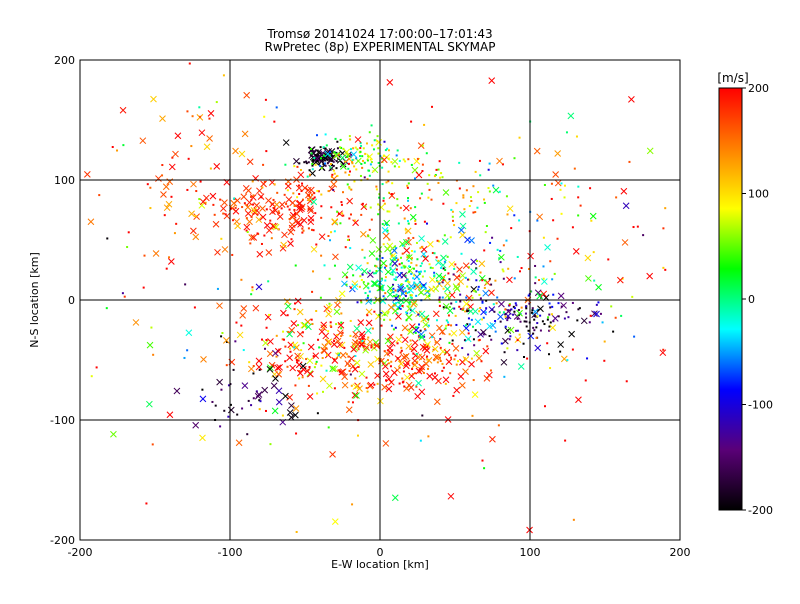 Image resolution: width=800 pixels, height=604 pixels. Describe the element at coordinates (751, 299) in the screenshot. I see `colorbar-tick-label: 0` at that location.